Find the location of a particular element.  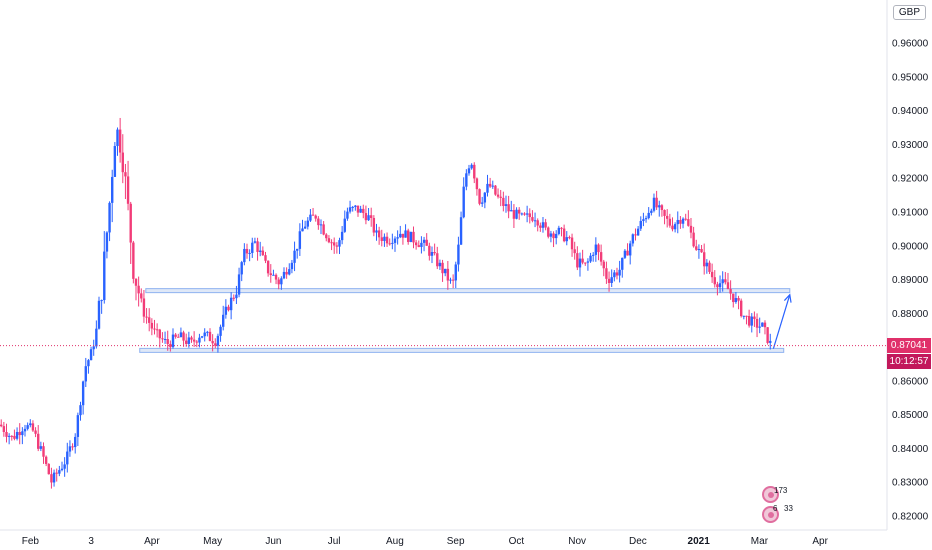

y-tick-label: 0.82000 is located at coordinates (910, 516).